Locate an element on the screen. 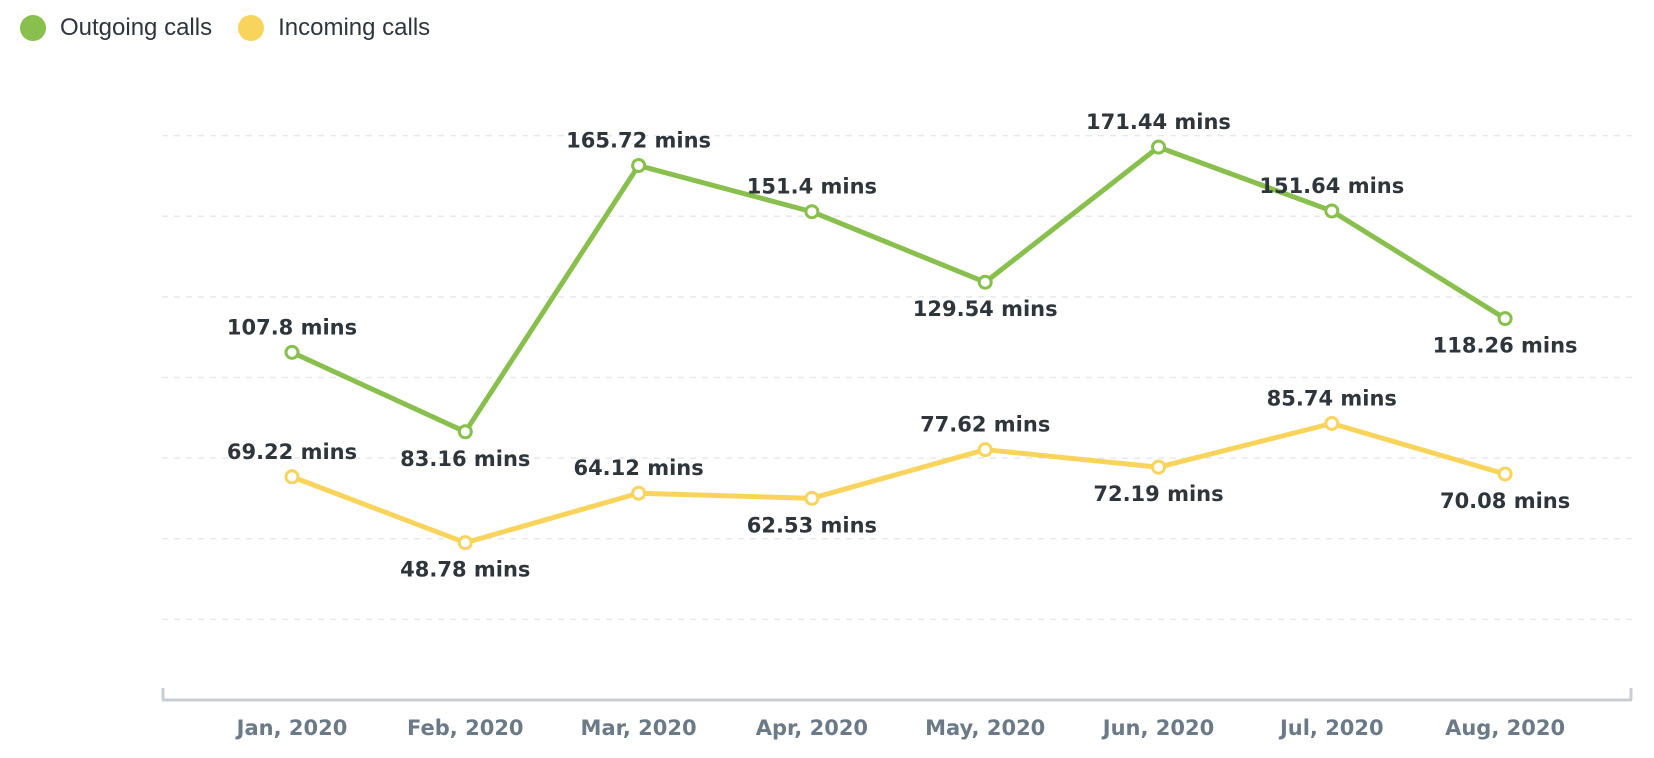 This screenshot has width=1654, height=758. legend-label-outgoing: Outgoing calls is located at coordinates (136, 27).